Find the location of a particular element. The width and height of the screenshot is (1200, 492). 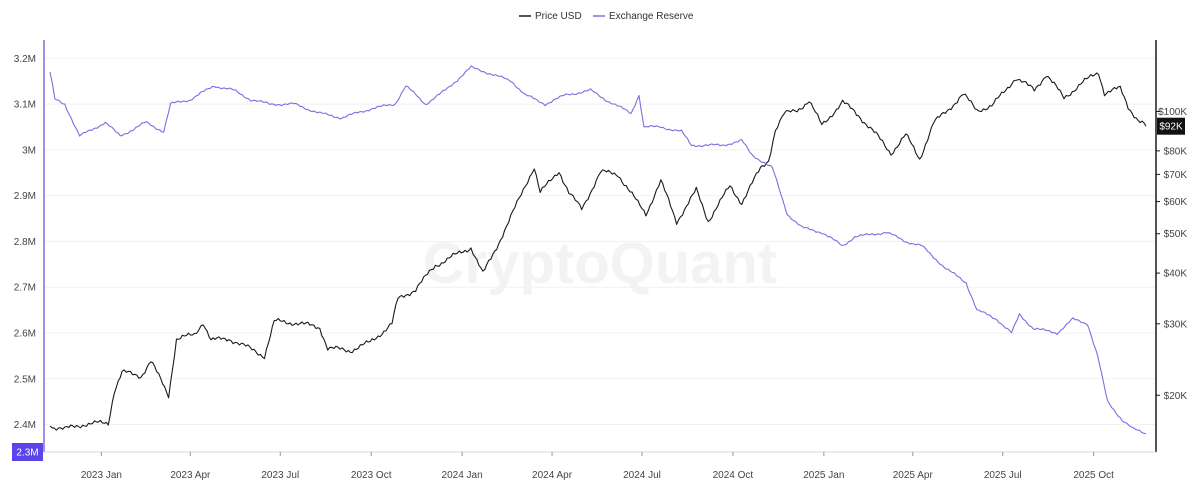

right-tick-label: $70K is located at coordinates (1176, 175).